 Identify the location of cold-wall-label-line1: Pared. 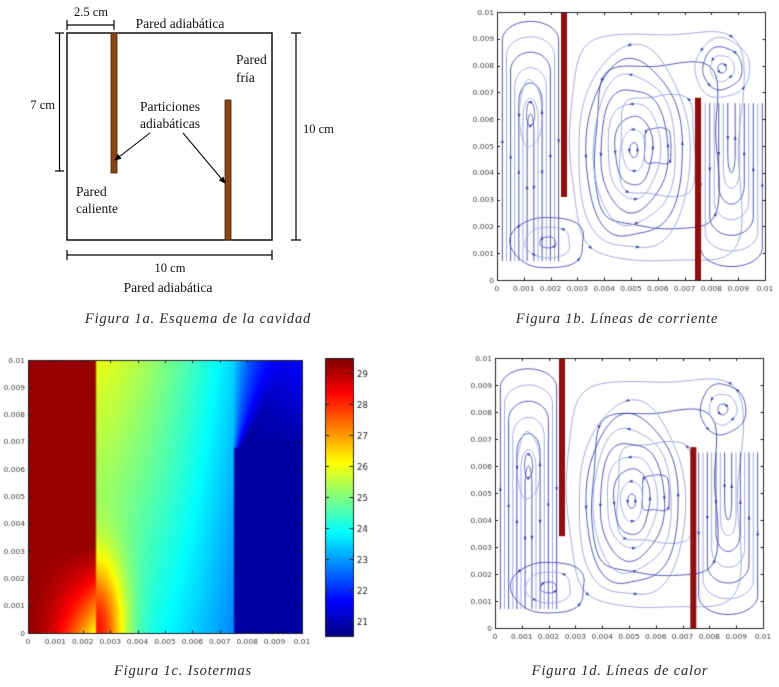
(251, 59).